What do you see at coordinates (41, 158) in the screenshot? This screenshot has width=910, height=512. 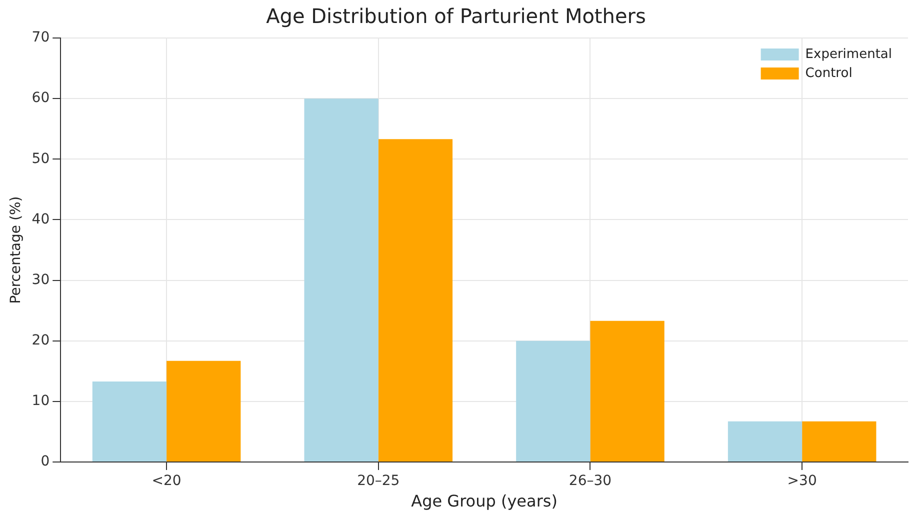 I see `y-tick-label: 50` at bounding box center [41, 158].